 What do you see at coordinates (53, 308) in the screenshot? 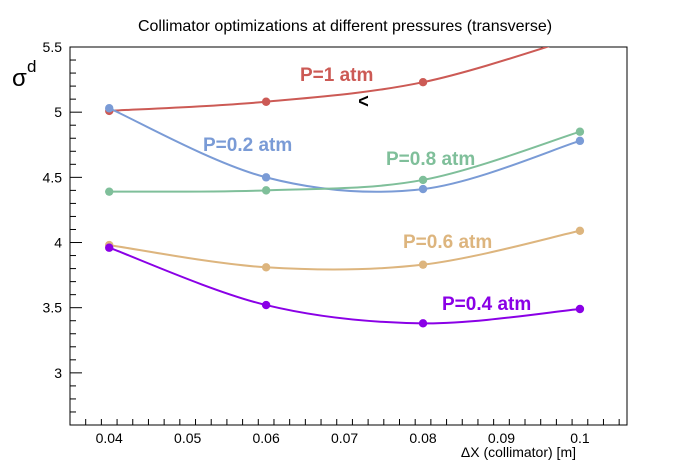
I see `y-tick-label: 3.5` at bounding box center [53, 308].